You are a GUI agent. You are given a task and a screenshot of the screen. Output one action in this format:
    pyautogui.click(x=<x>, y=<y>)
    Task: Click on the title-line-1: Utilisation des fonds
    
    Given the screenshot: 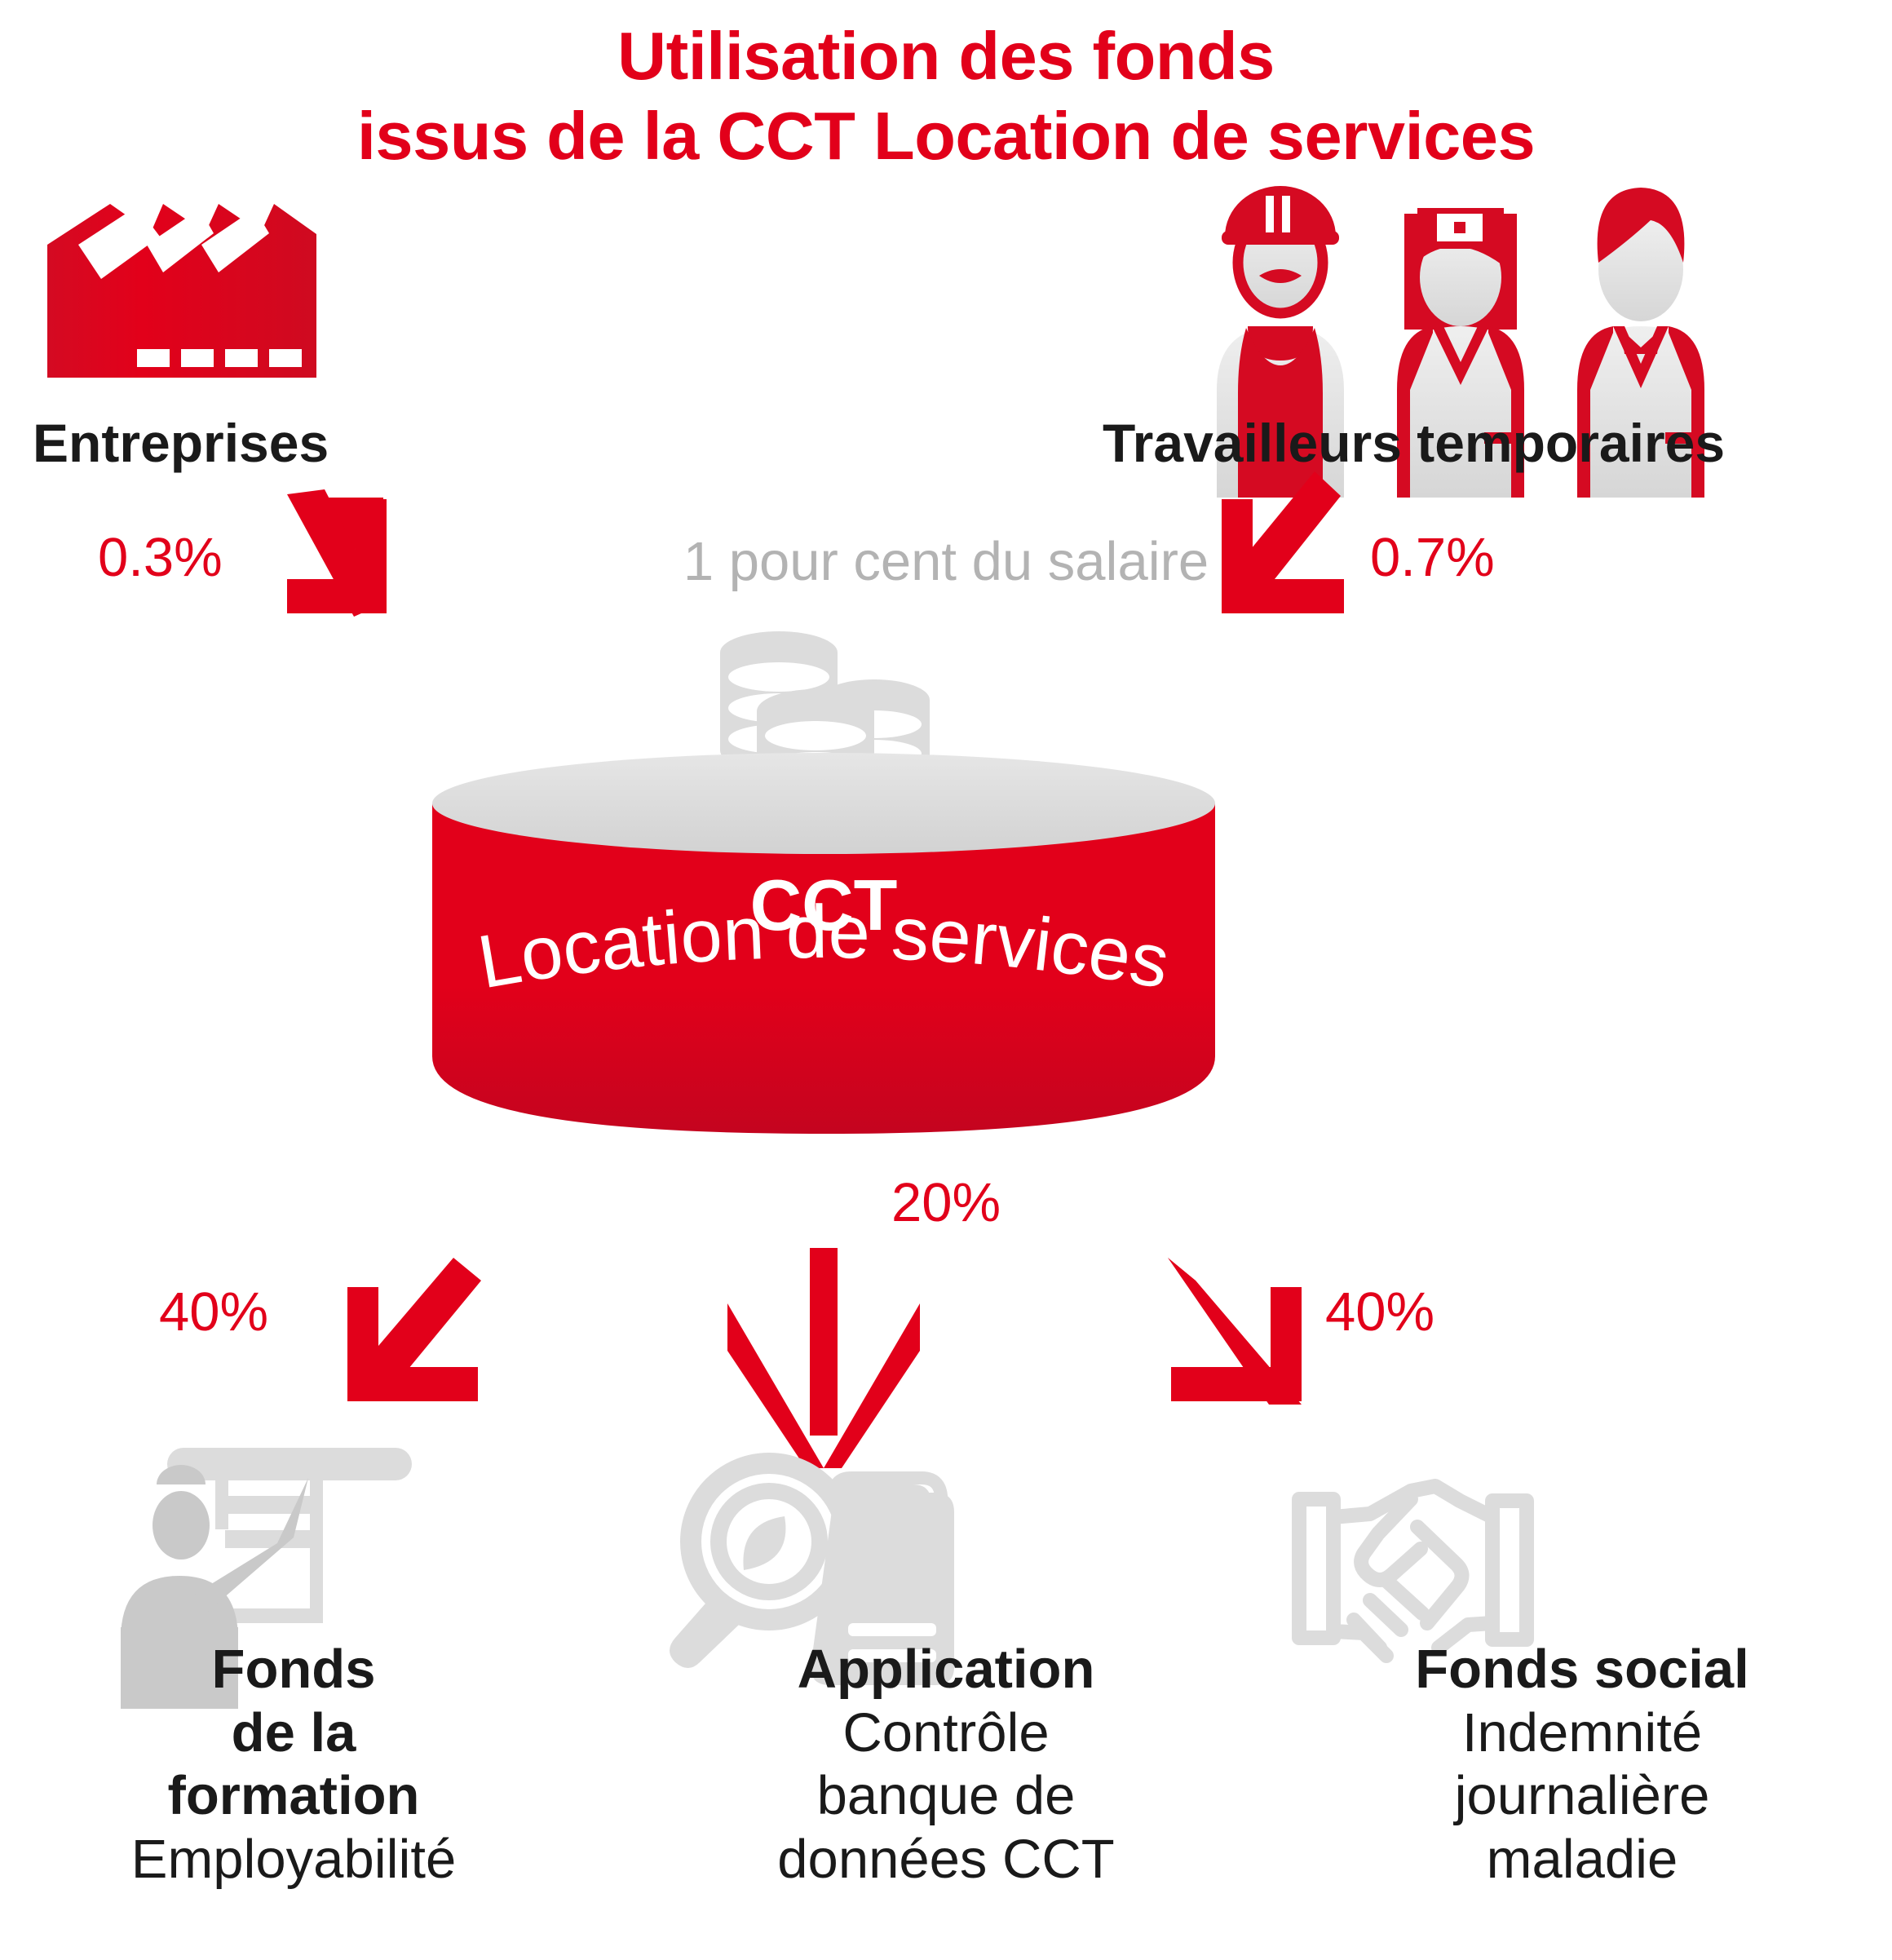 What is the action you would take?
    pyautogui.click(x=946, y=56)
    